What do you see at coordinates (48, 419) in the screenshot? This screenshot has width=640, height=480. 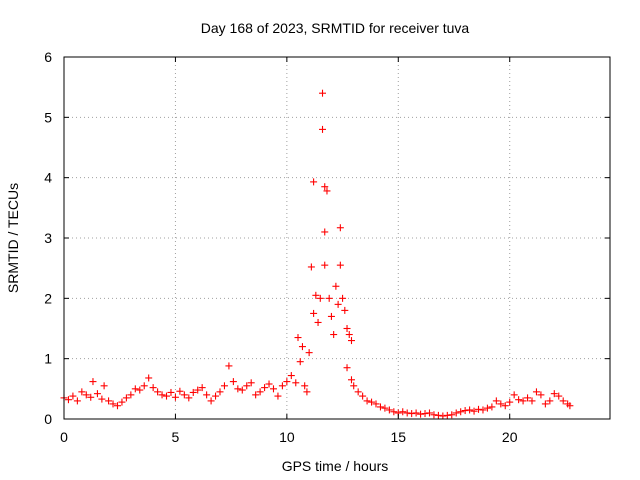 I see `y-tick-label: 0` at bounding box center [48, 419].